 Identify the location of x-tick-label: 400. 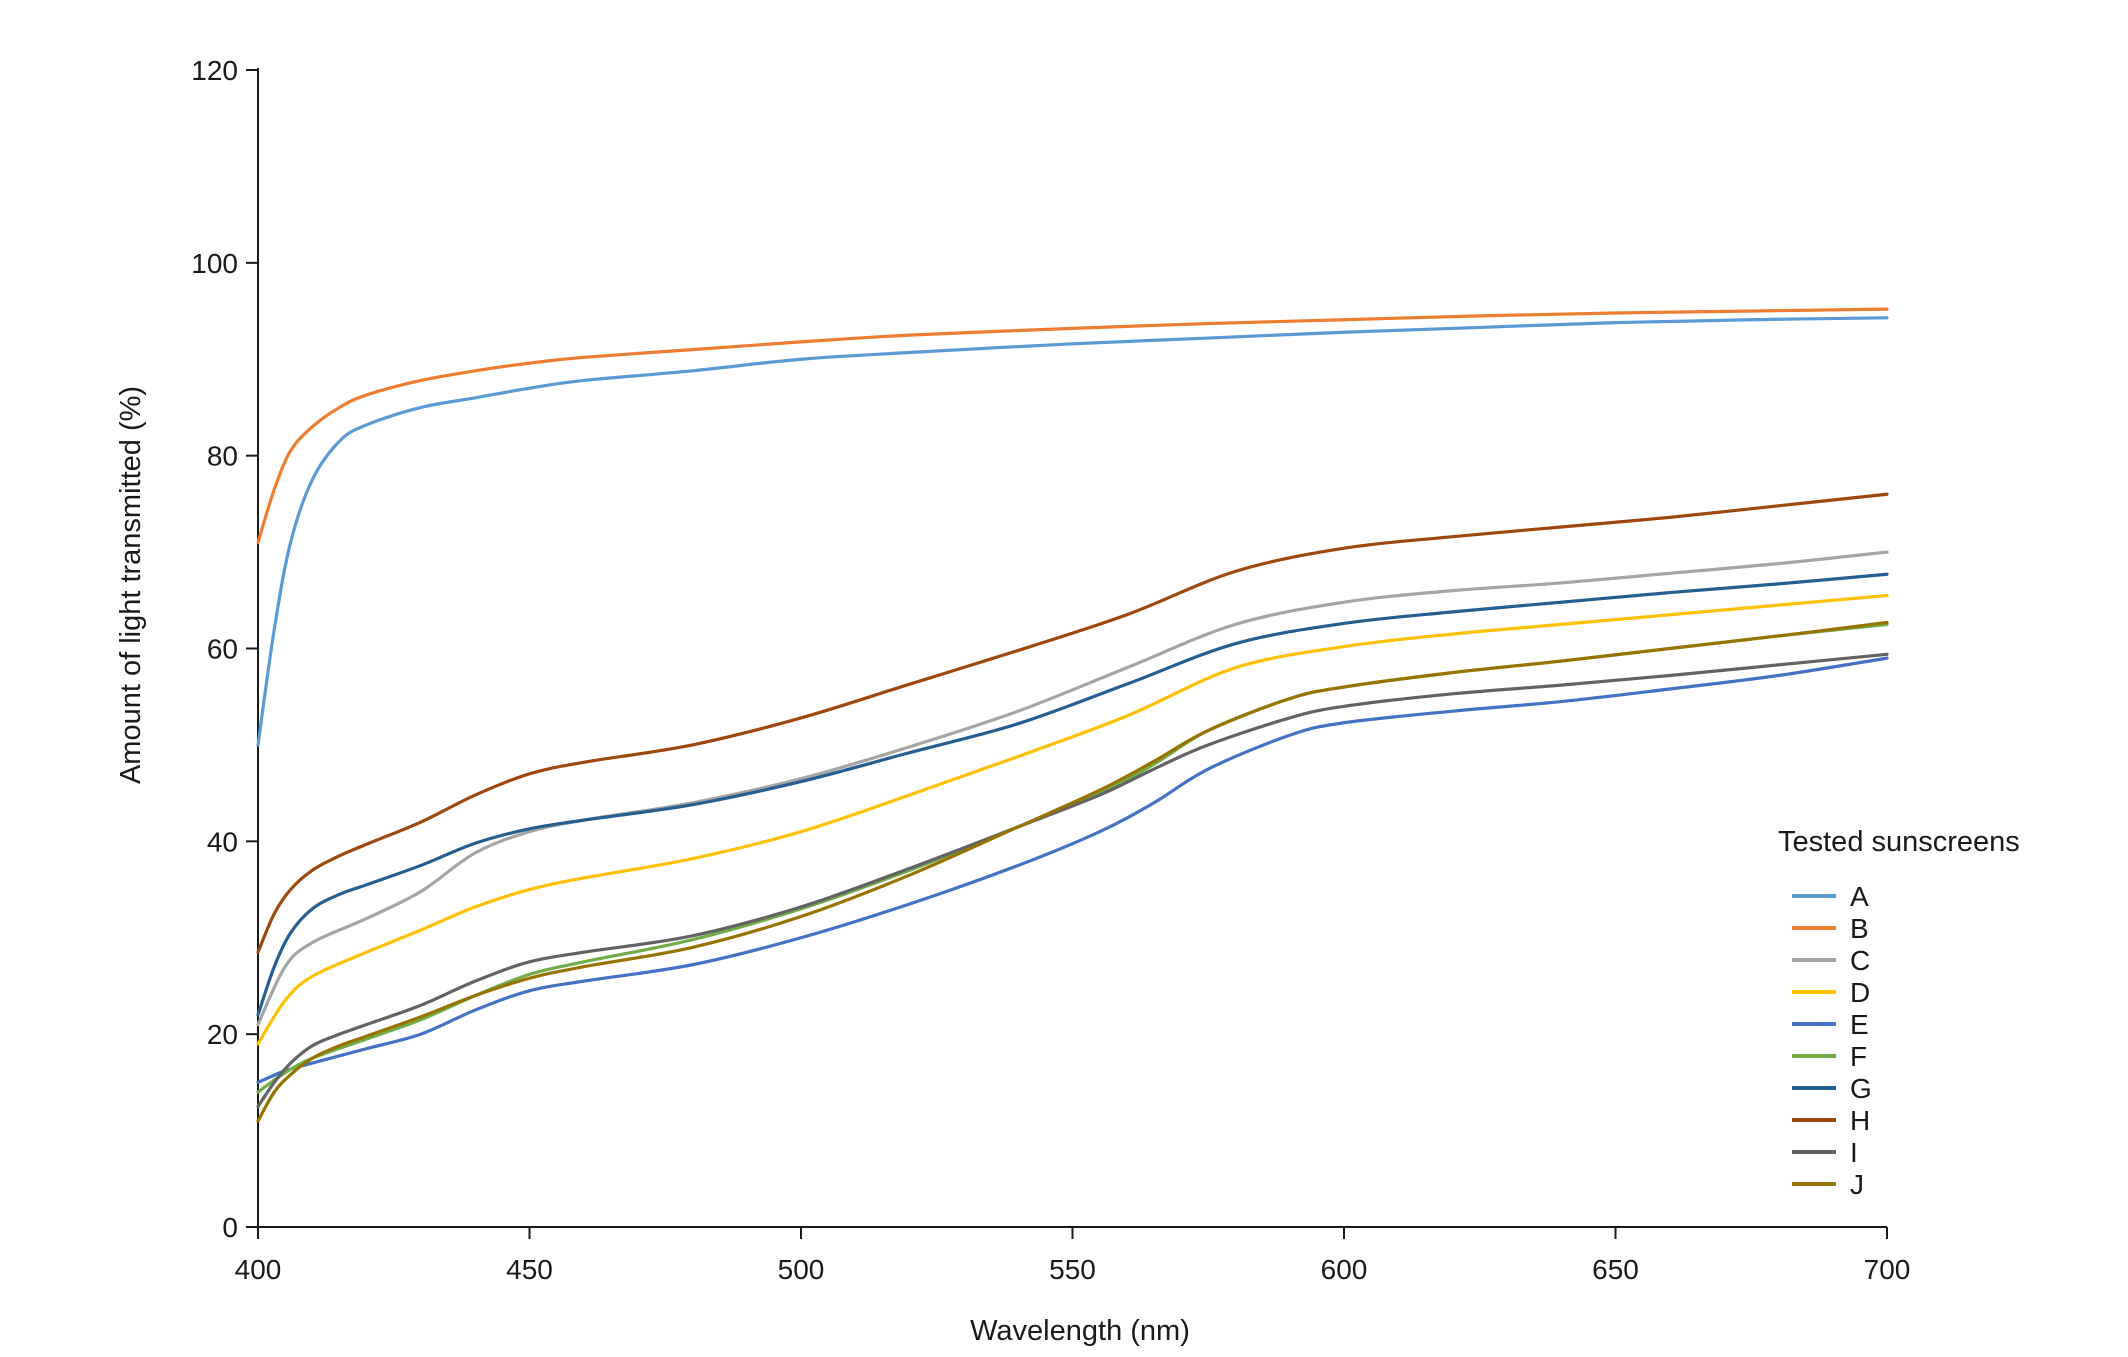
(258, 1269).